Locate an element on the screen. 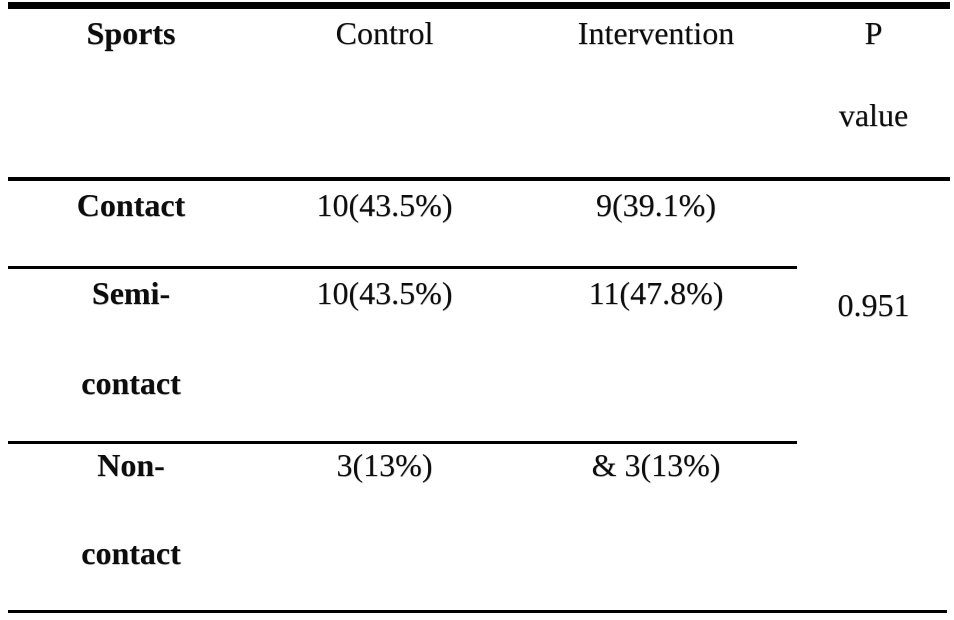 The image size is (954, 620). p-value-cell: 0.951 is located at coordinates (873, 305).